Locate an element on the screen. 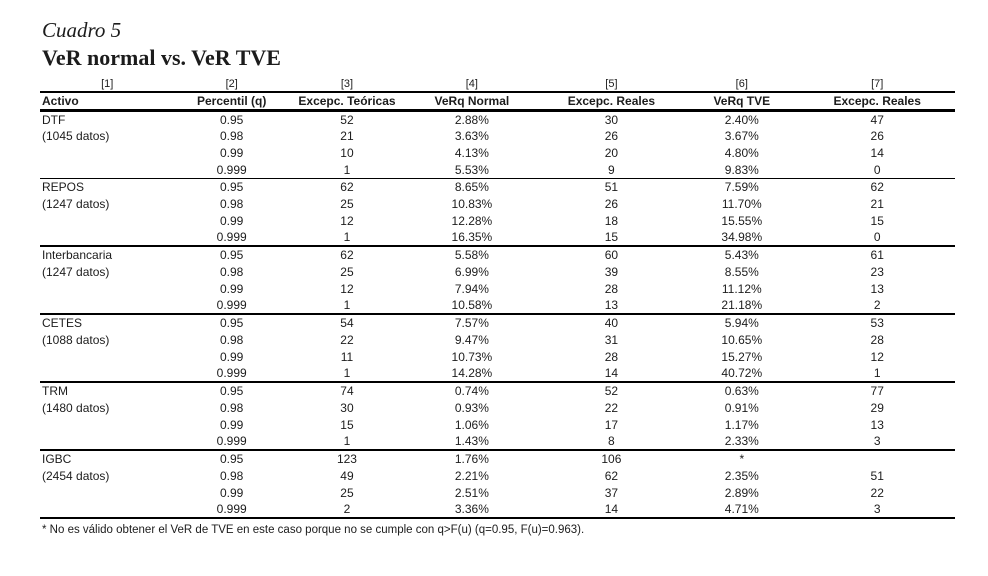 This screenshot has width=988, height=576. cell-verq-normal: 3.36% is located at coordinates (472, 510).